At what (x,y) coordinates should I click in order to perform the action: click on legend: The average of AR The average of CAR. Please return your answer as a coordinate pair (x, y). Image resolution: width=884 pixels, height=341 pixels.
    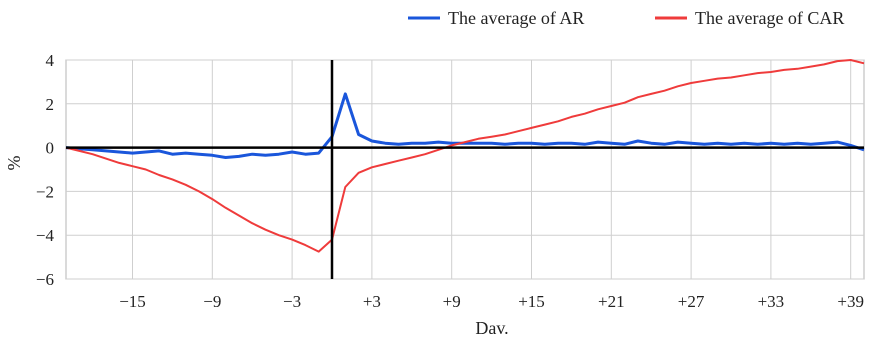
    Looking at the image, I should click on (626, 18).